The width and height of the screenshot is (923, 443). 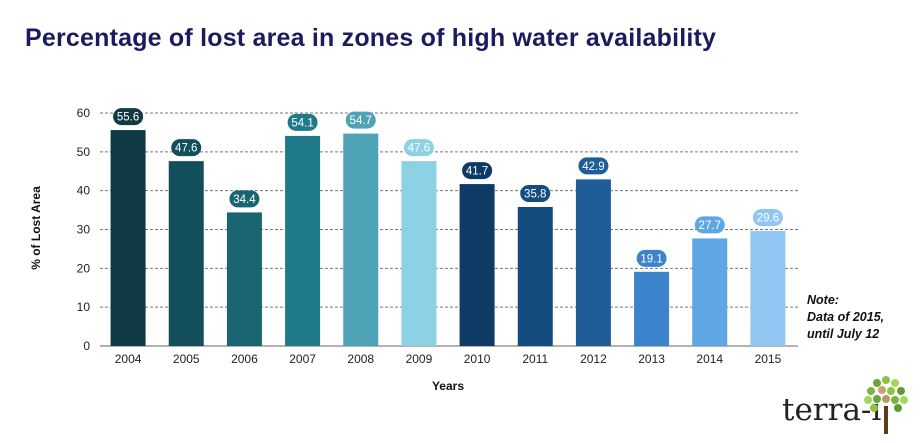 I want to click on bar-2006, so click(x=244, y=279).